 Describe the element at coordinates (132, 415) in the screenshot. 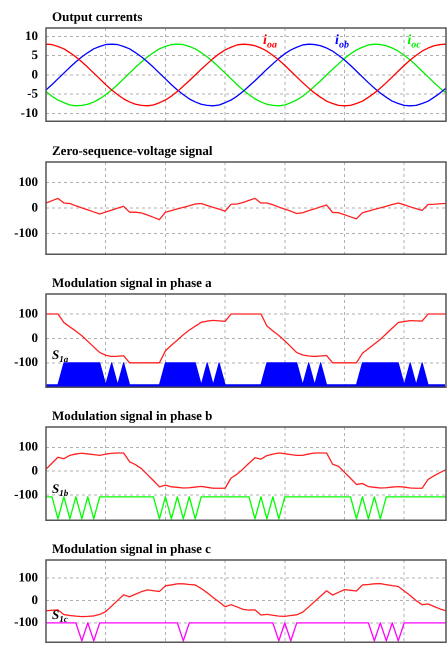

I see `chart-title: Modulation signal in phase b` at that location.